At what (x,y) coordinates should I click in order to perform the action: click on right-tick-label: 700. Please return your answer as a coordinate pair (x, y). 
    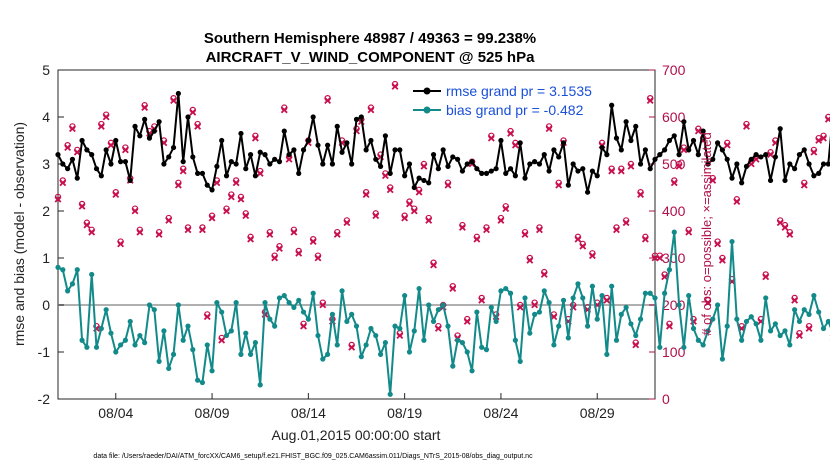
    Looking at the image, I should click on (674, 70).